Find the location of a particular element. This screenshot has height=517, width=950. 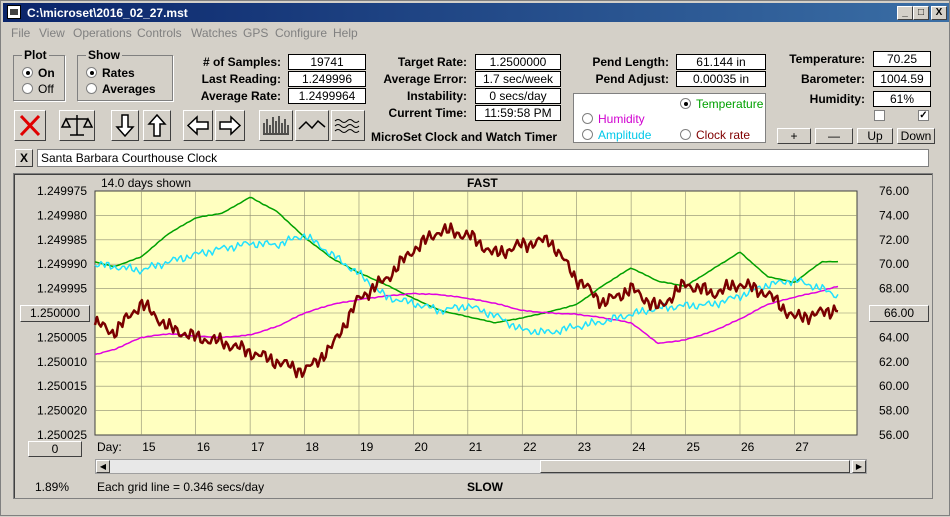

scroll-left-arrow: ◀ is located at coordinates (103, 466).